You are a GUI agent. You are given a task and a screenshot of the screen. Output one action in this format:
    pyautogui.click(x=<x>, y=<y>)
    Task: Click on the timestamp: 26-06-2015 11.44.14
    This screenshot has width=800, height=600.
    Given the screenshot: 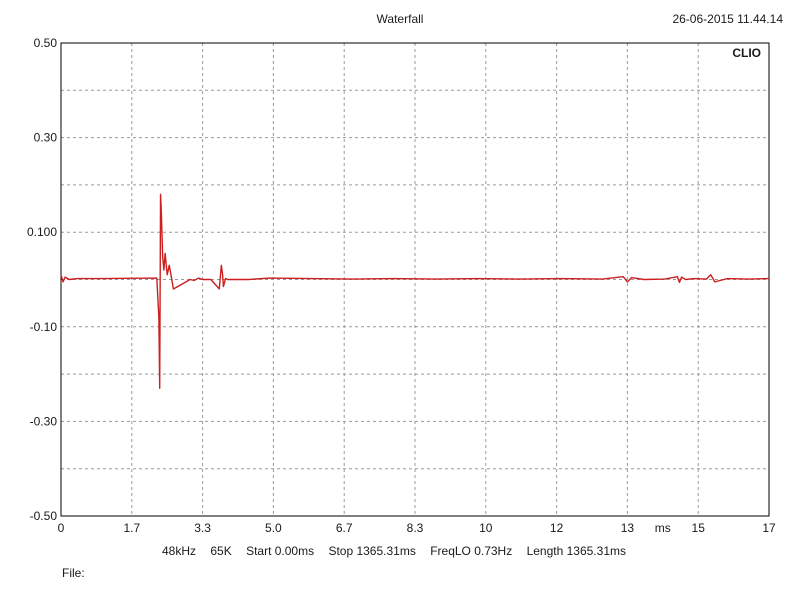 What is the action you would take?
    pyautogui.click(x=727, y=19)
    